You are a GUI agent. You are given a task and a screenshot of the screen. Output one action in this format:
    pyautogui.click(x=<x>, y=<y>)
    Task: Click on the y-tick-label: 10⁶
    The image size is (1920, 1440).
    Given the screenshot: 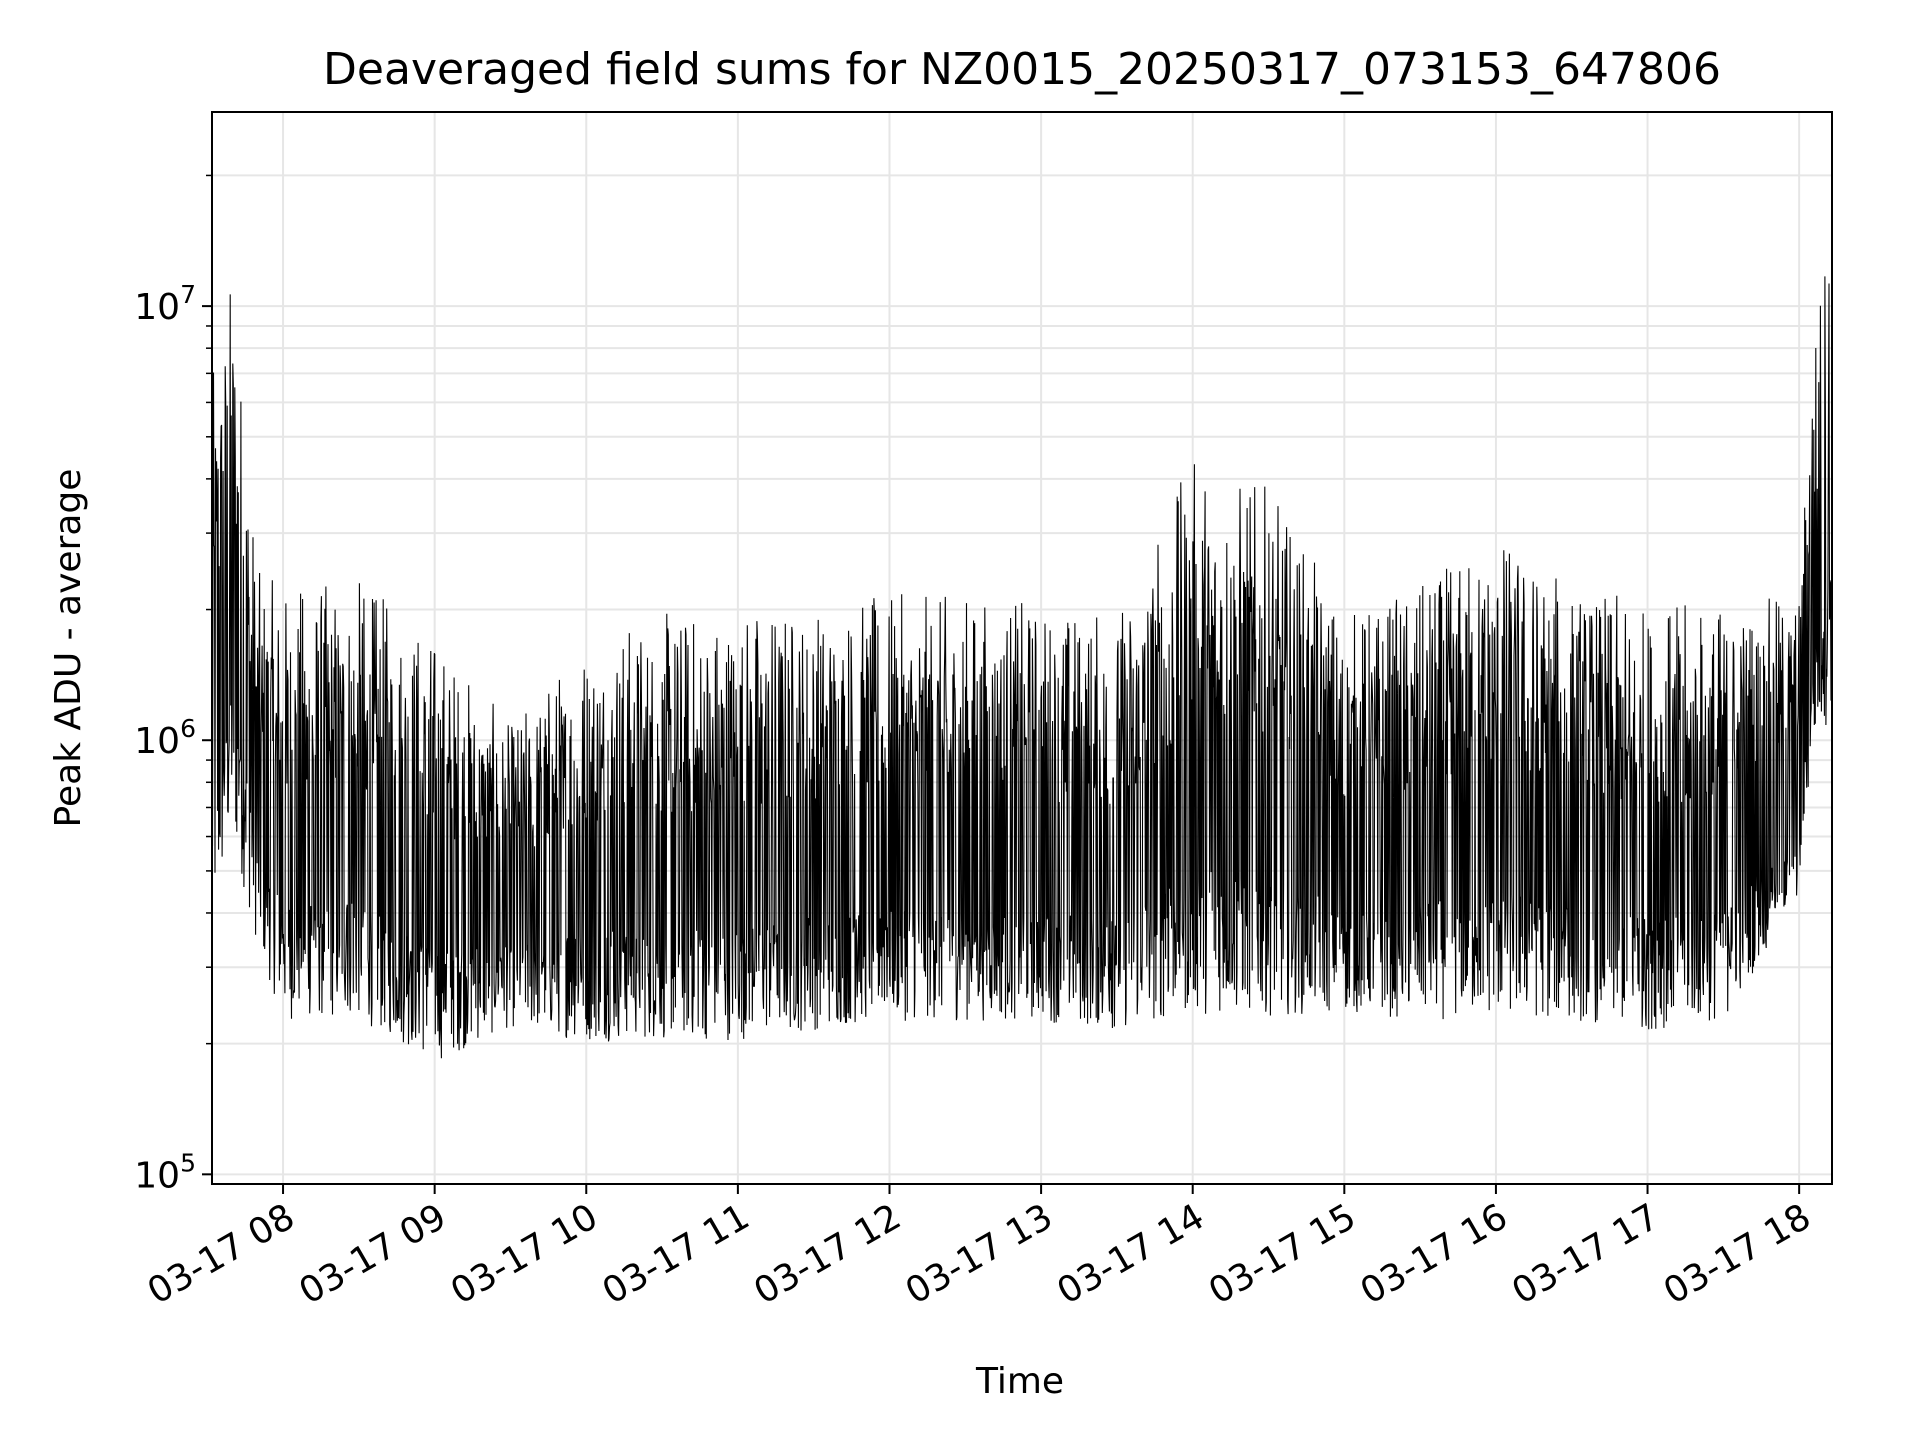 What is the action you would take?
    pyautogui.click(x=165, y=738)
    